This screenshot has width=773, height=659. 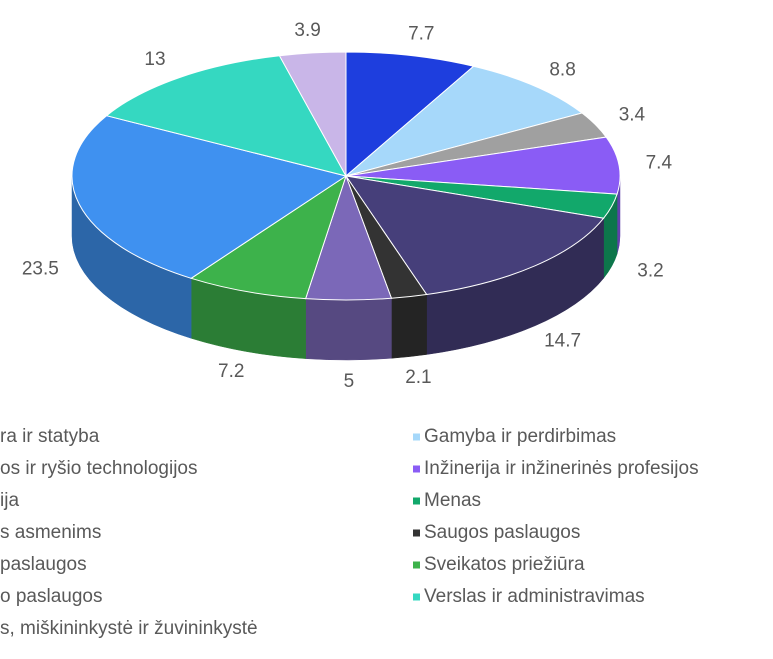 What do you see at coordinates (632, 115) in the screenshot?
I see `data-label: 3.4` at bounding box center [632, 115].